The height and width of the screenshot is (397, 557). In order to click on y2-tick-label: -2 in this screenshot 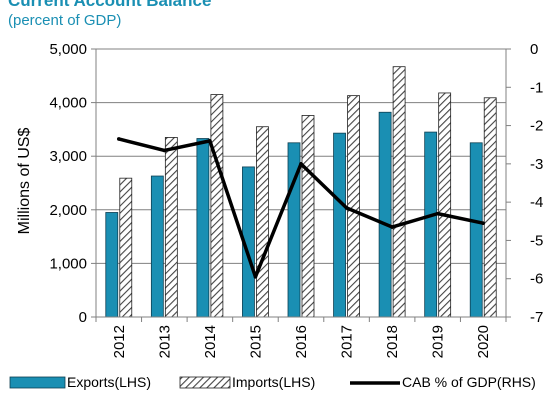, I will do `click(536, 126)`.